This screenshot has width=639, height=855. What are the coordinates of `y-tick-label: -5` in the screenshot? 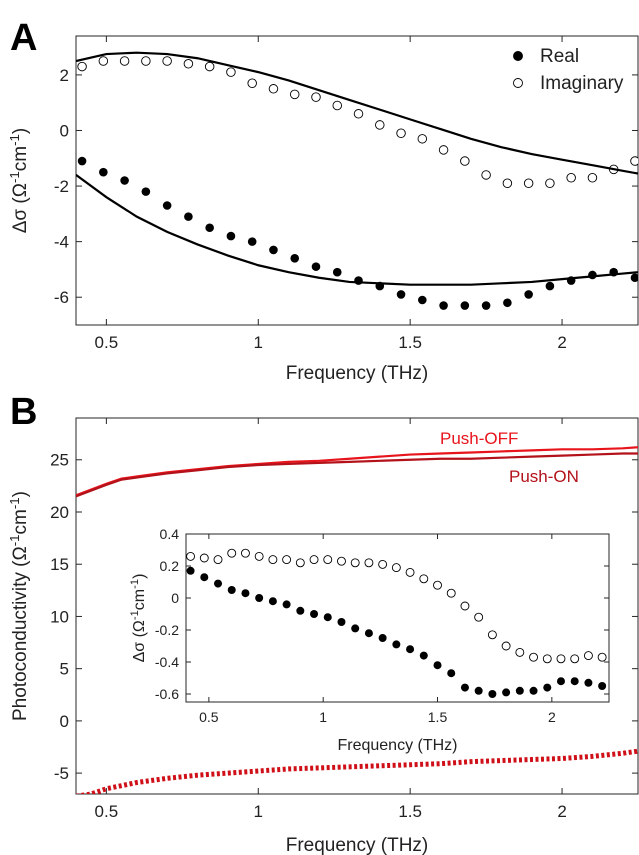 It's located at (61, 773).